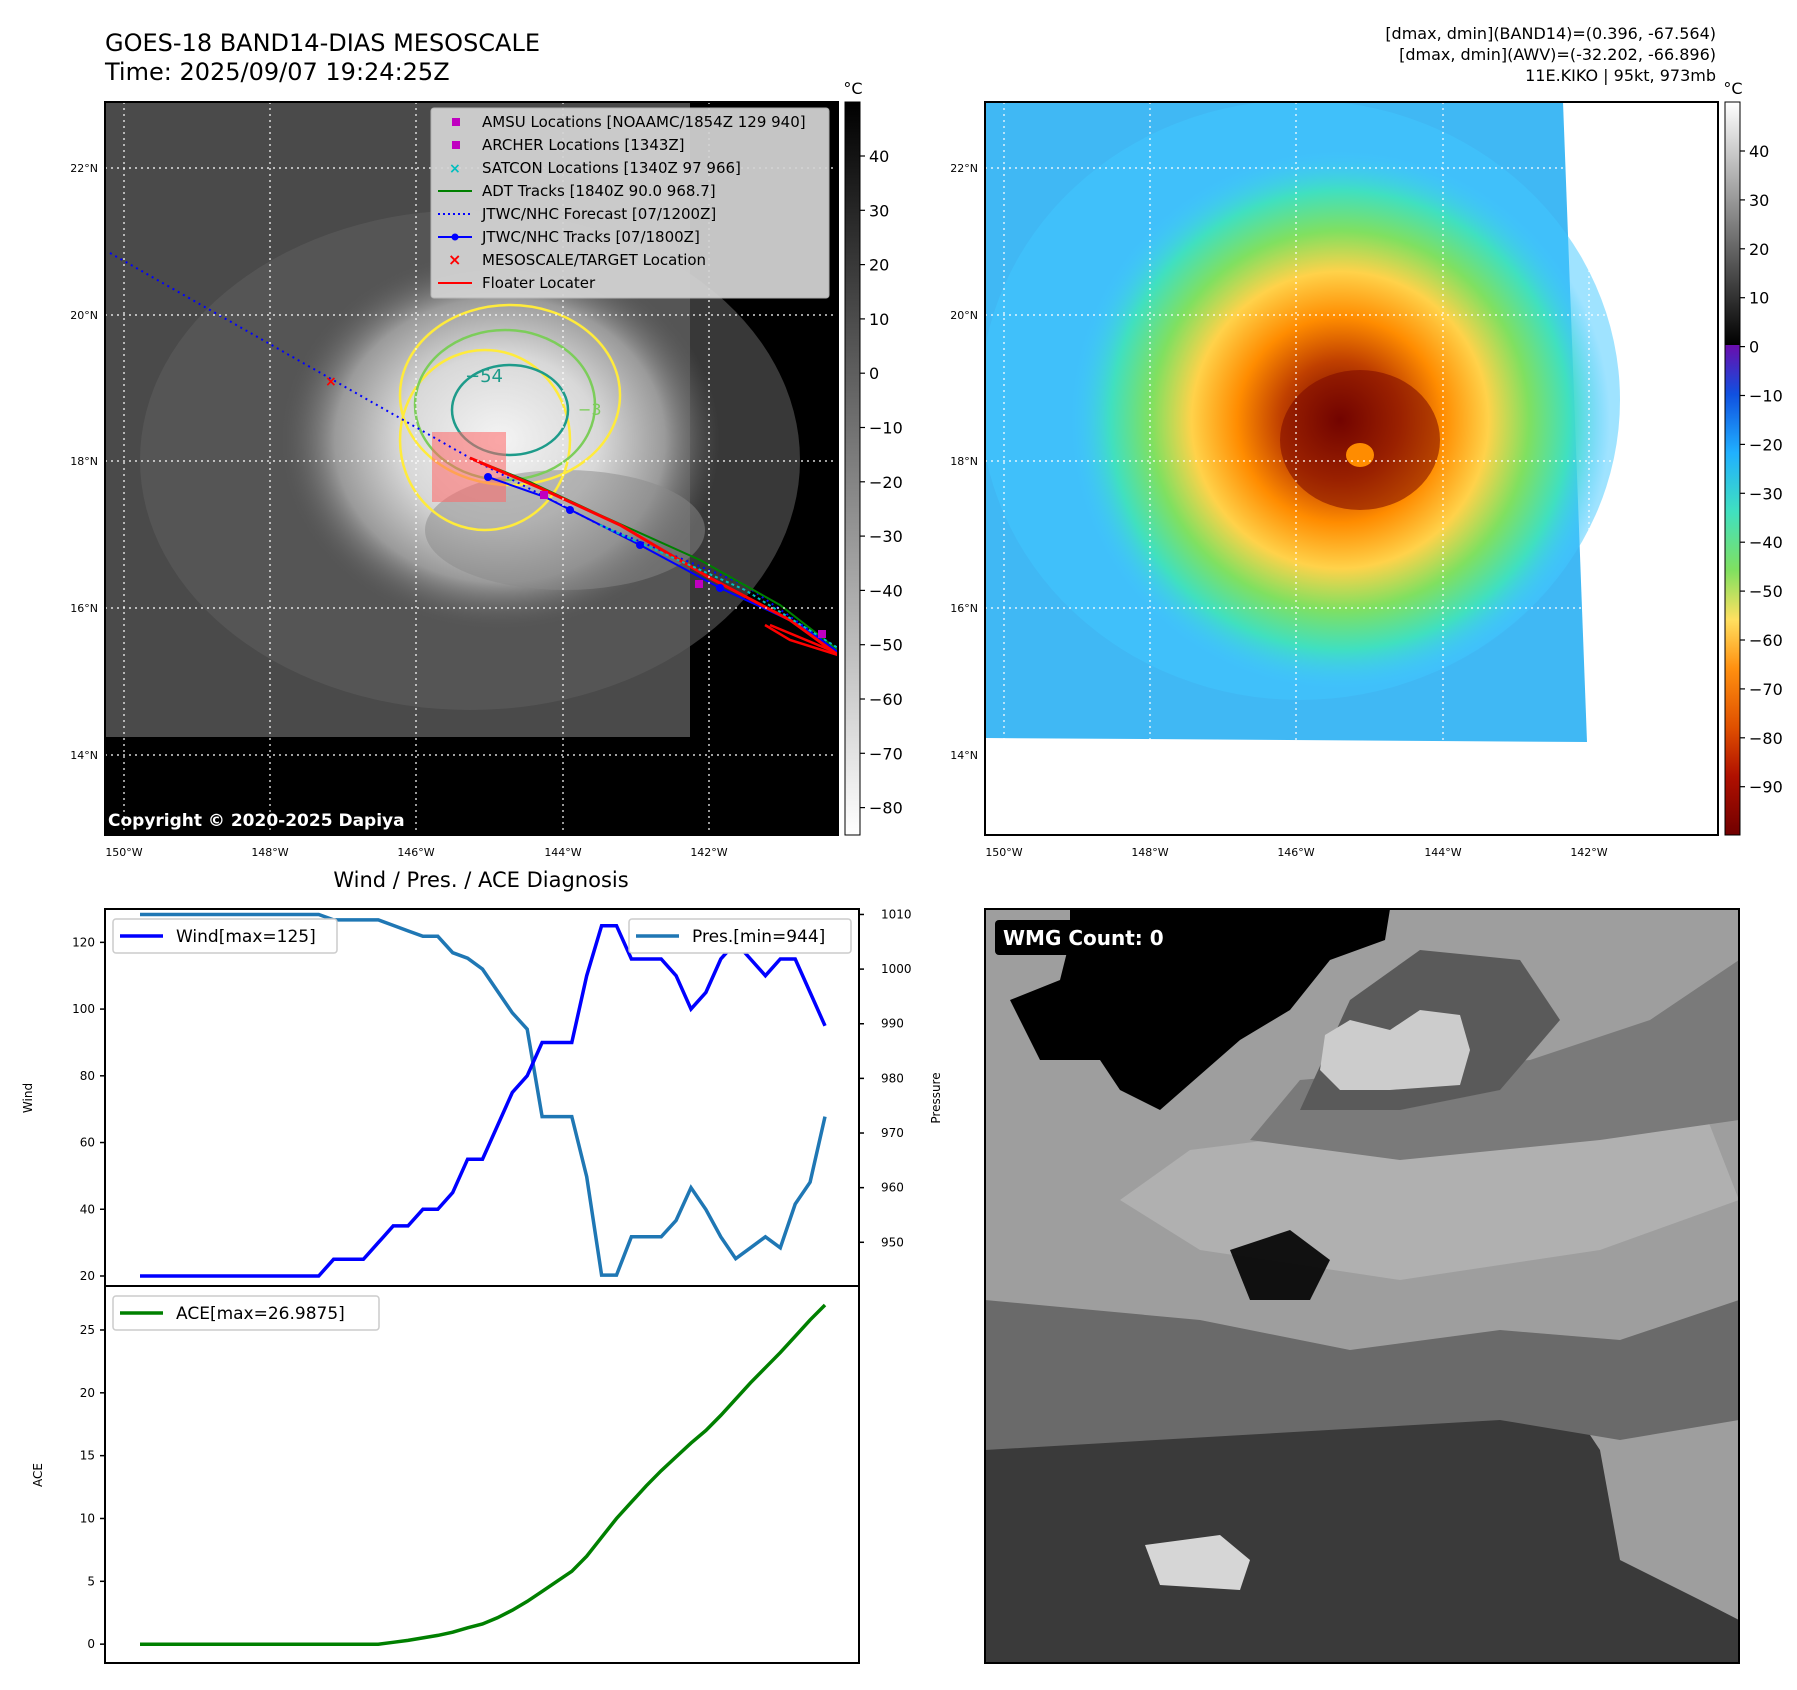 The image size is (1797, 1690). I want to click on y-tick-label: 60, so click(87, 1143).